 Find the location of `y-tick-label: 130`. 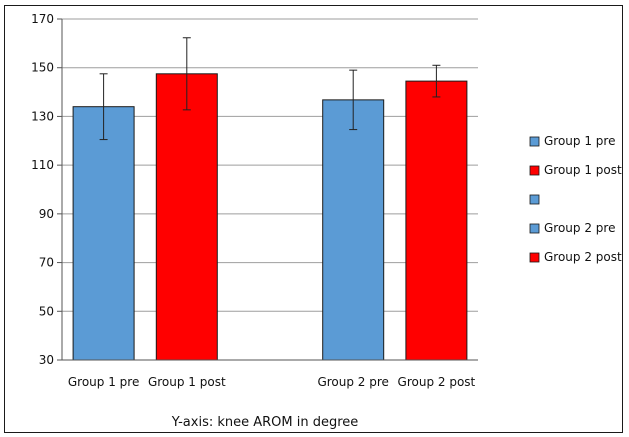

y-tick-label: 130 is located at coordinates (42, 116).